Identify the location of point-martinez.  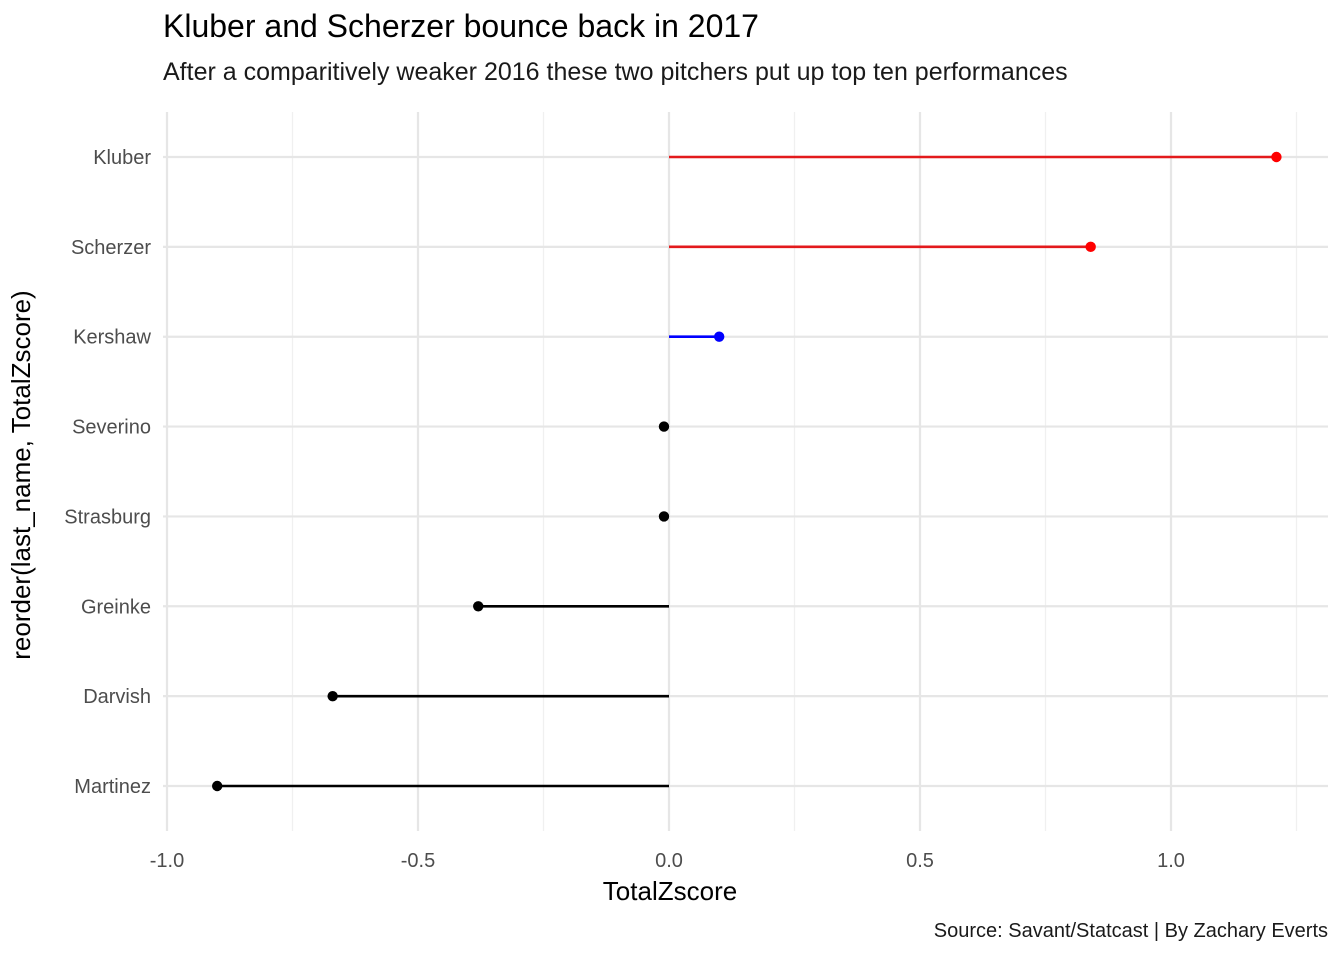
(217, 786).